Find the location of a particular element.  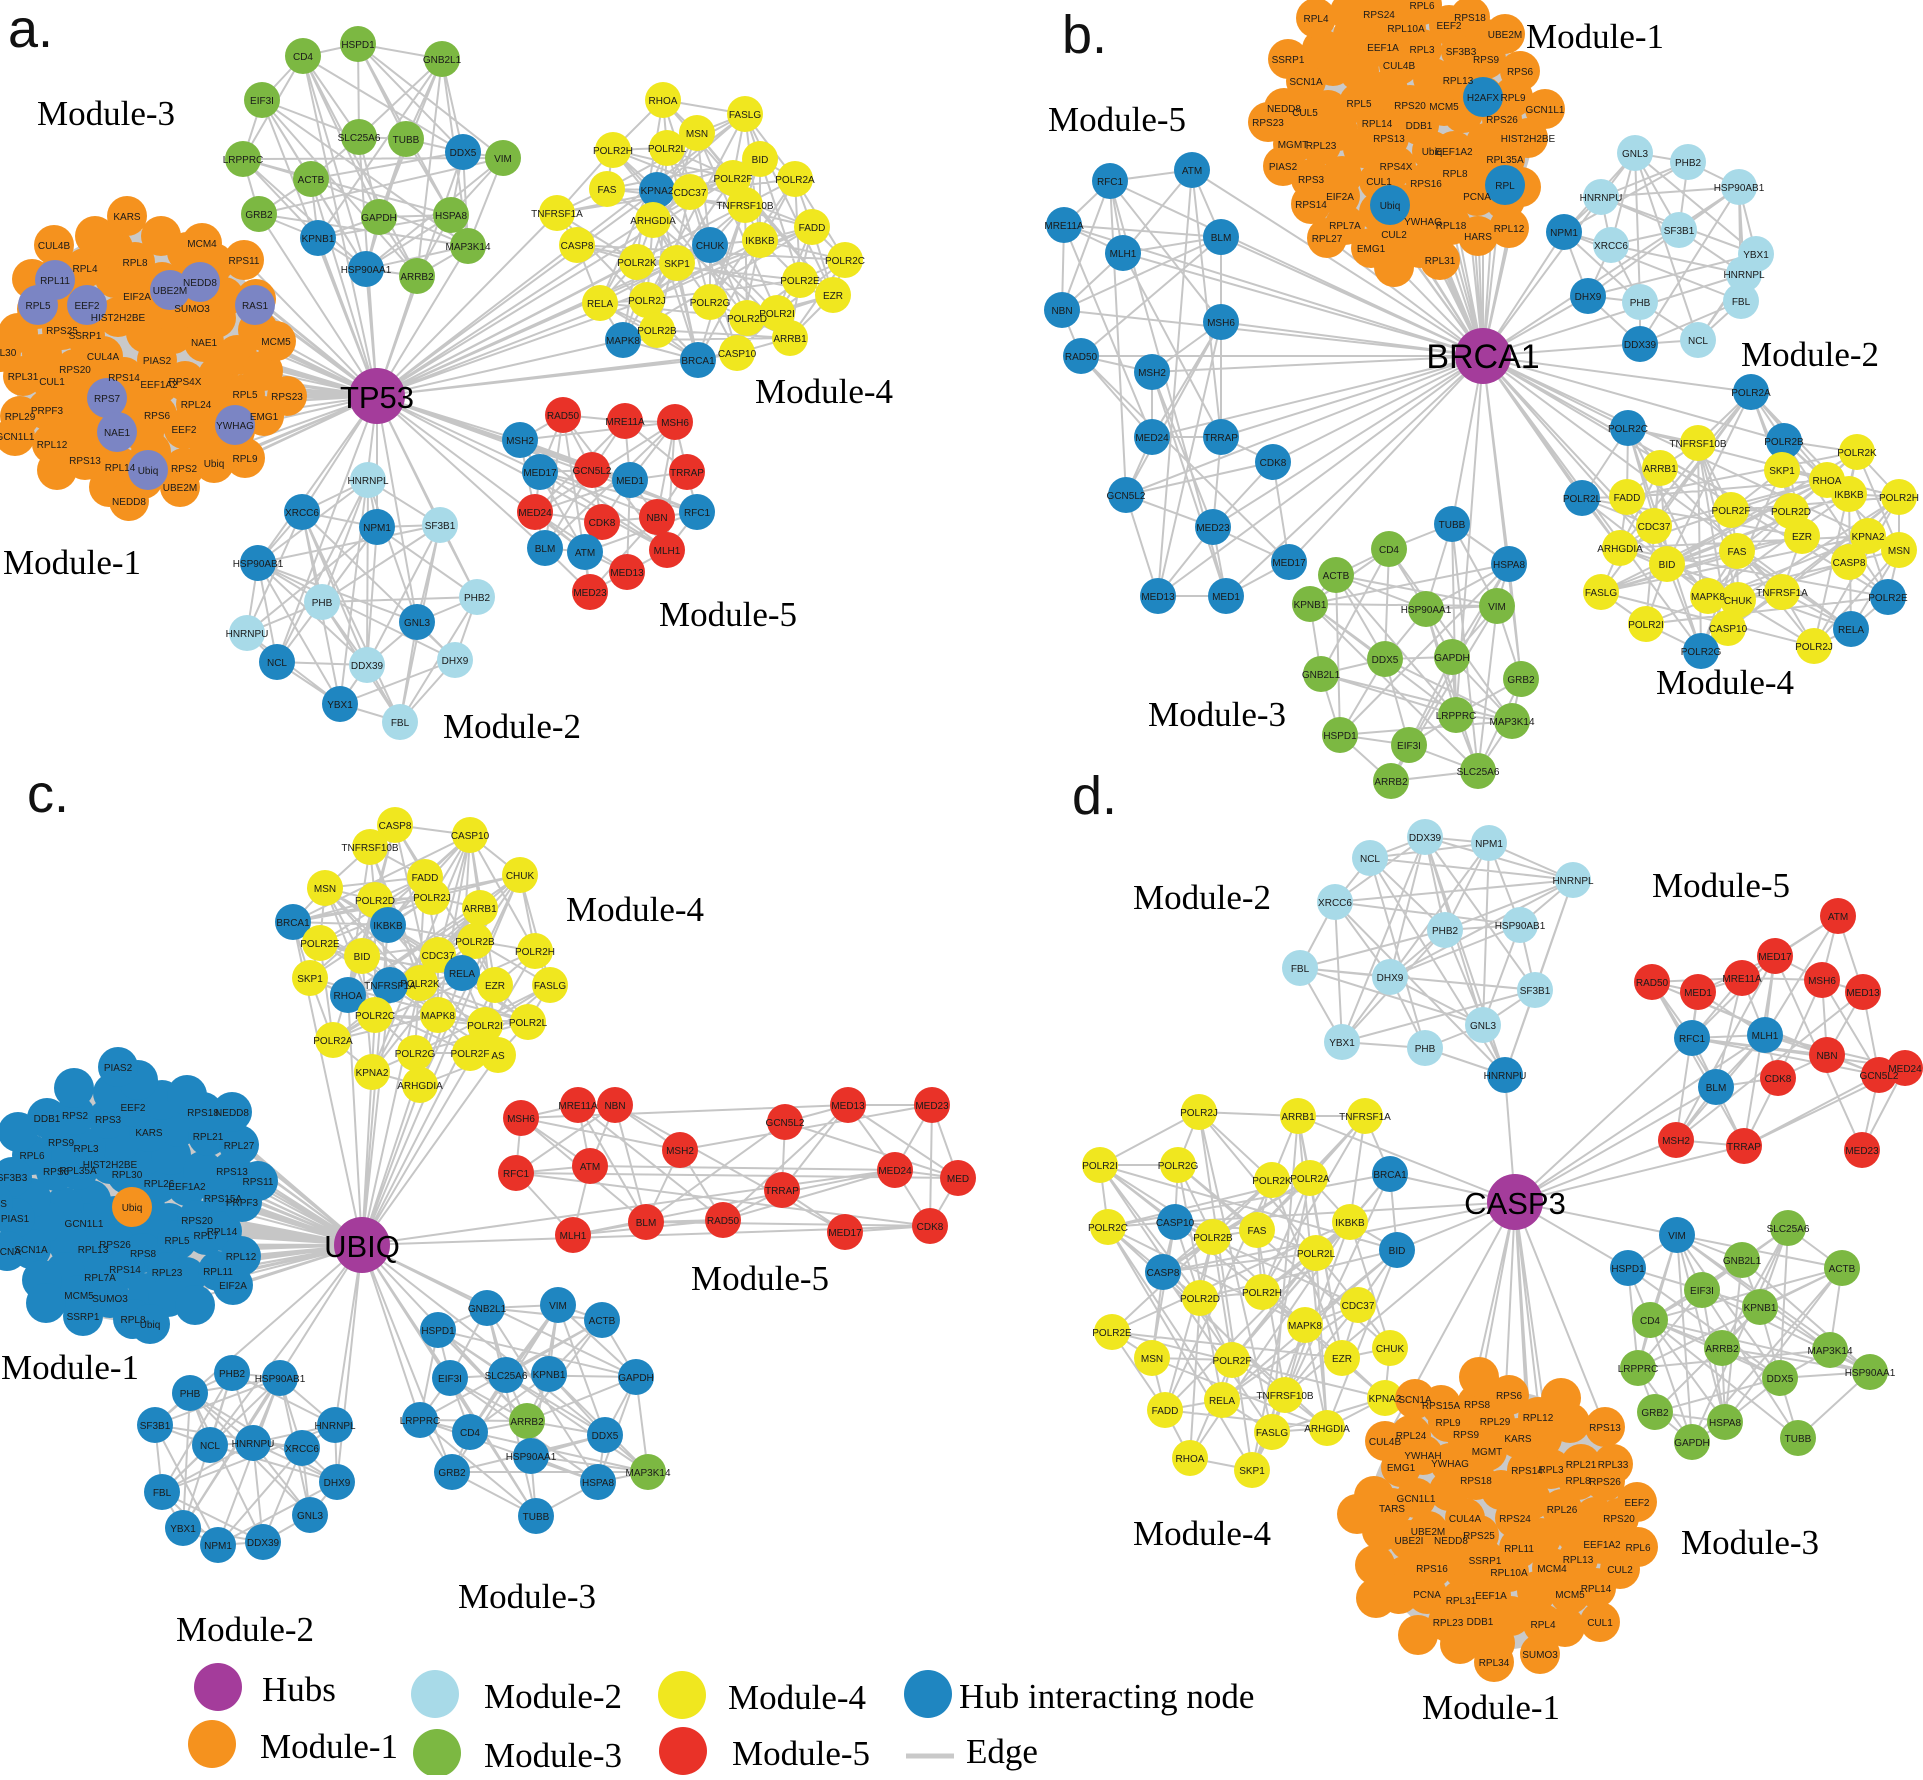

svg-text: HSPD1 is located at coordinates (438, 1331).